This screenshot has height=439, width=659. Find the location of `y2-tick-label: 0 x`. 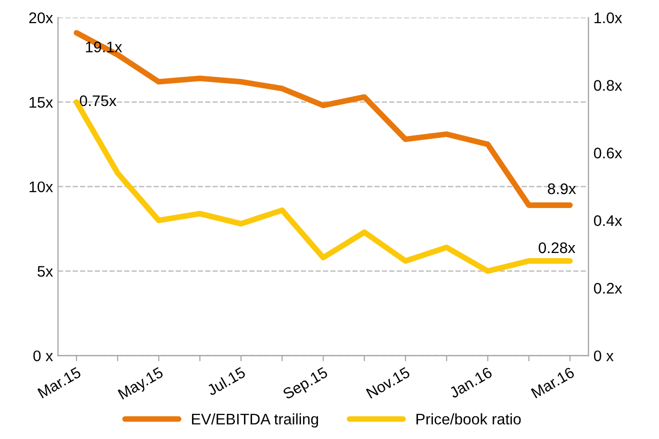

y2-tick-label: 0 x is located at coordinates (604, 356).